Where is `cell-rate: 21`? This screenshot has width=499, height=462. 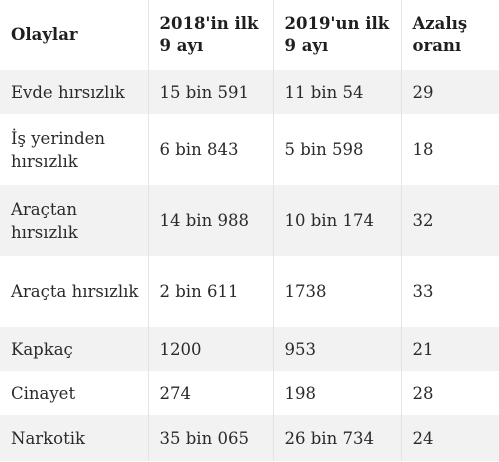 cell-rate: 21 is located at coordinates (450, 349).